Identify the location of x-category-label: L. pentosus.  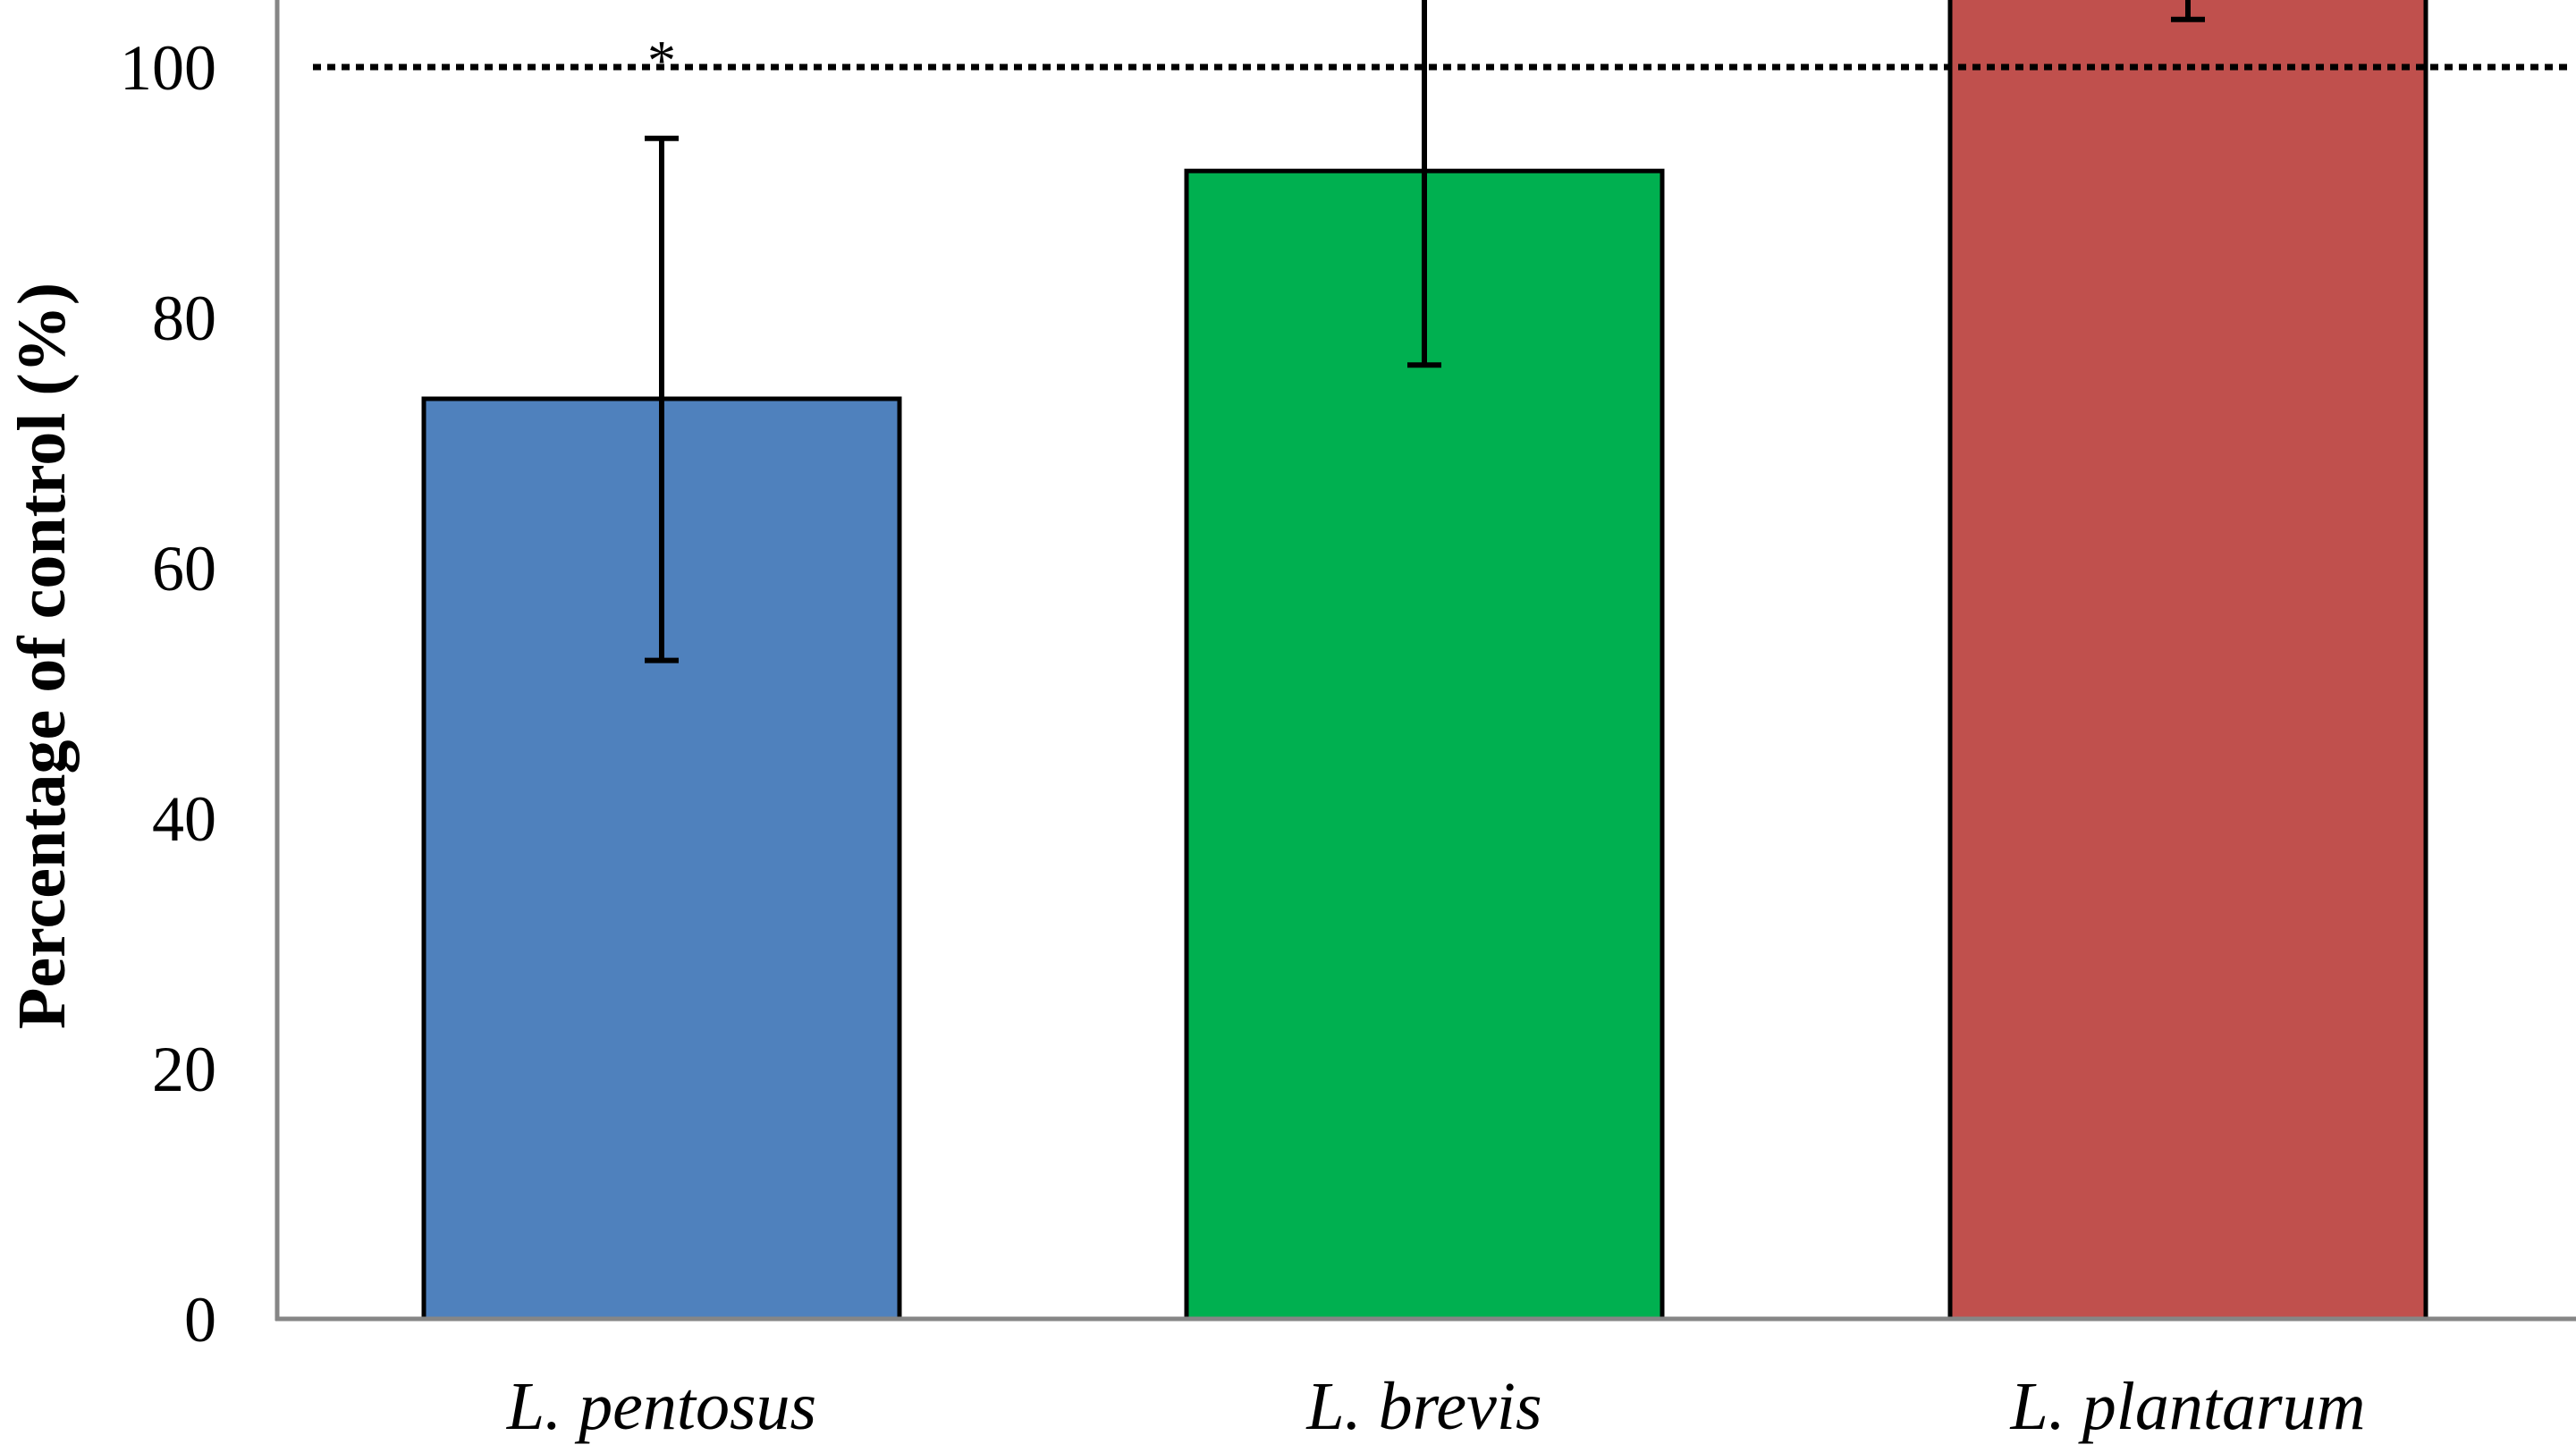
(661, 1407).